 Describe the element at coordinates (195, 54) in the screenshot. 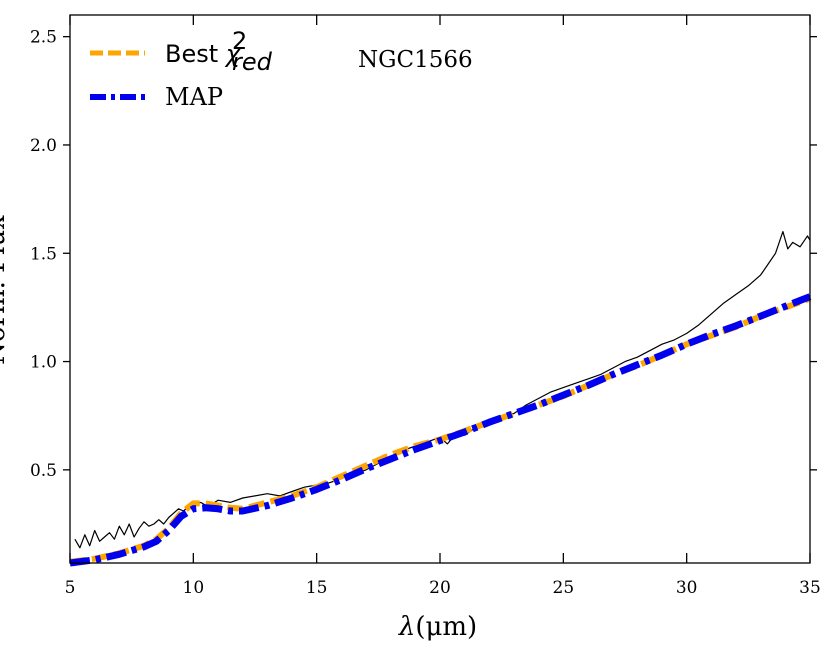

I see `legend-label-best-main: Best` at that location.